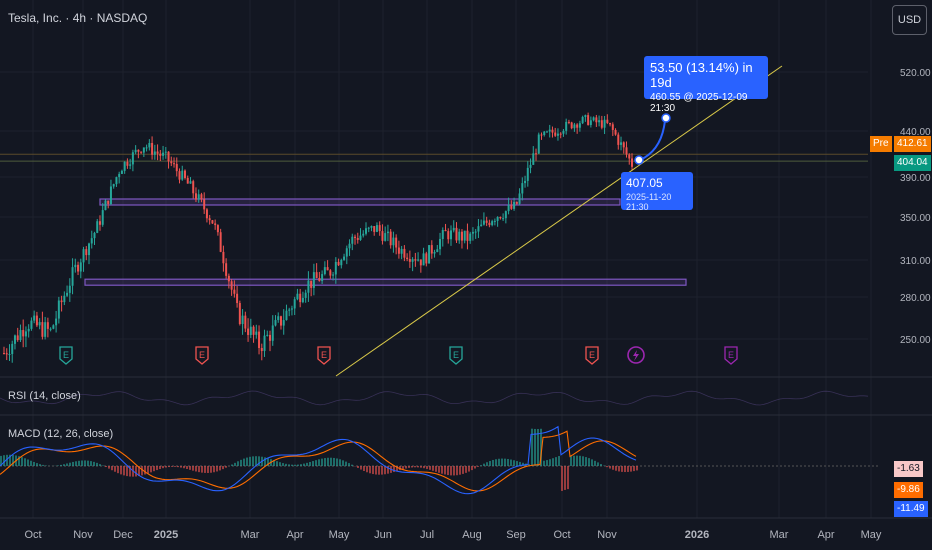  I want to click on event-marker-dividend-split, so click(636, 355).